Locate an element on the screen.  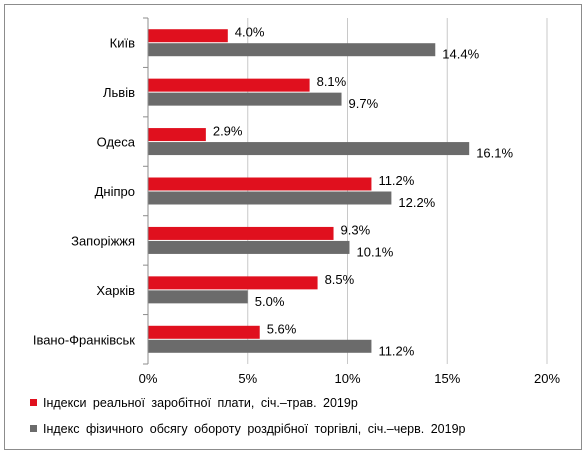
category-label: Запоріжжя is located at coordinates (103, 240).